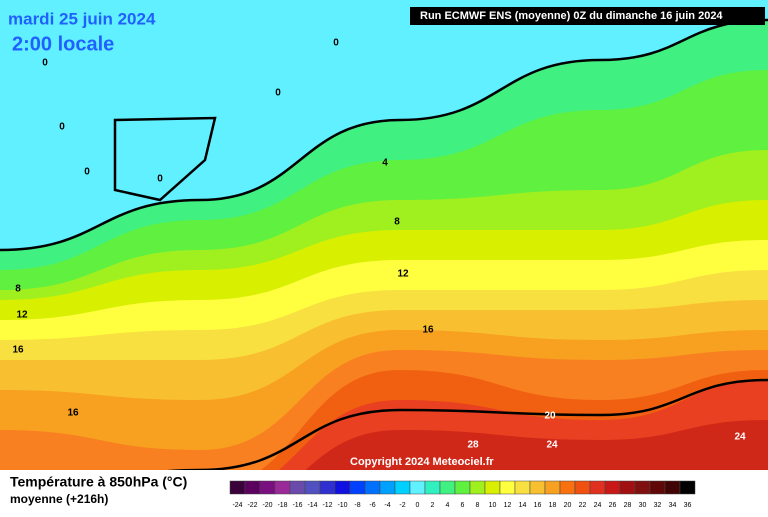  What do you see at coordinates (473, 445) in the screenshot?
I see `contour-label: 28` at bounding box center [473, 445].